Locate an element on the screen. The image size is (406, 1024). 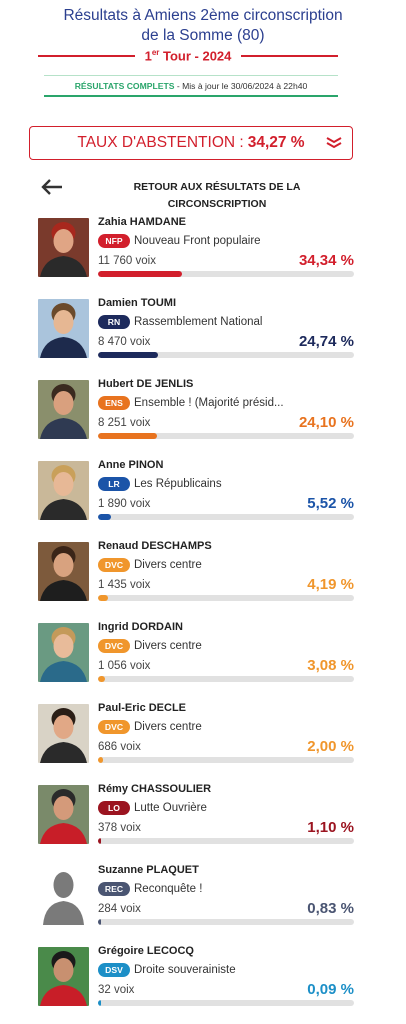
abstention-value: 34,27 % is located at coordinates (276, 142).